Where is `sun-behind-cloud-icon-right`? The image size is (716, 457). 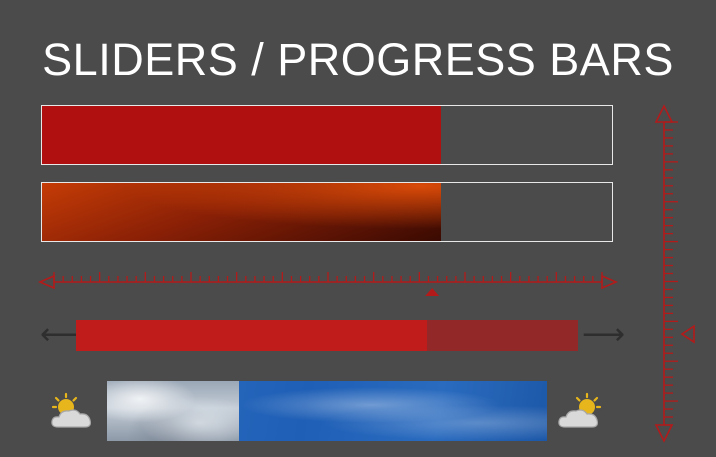 sun-behind-cloud-icon-right is located at coordinates (581, 411).